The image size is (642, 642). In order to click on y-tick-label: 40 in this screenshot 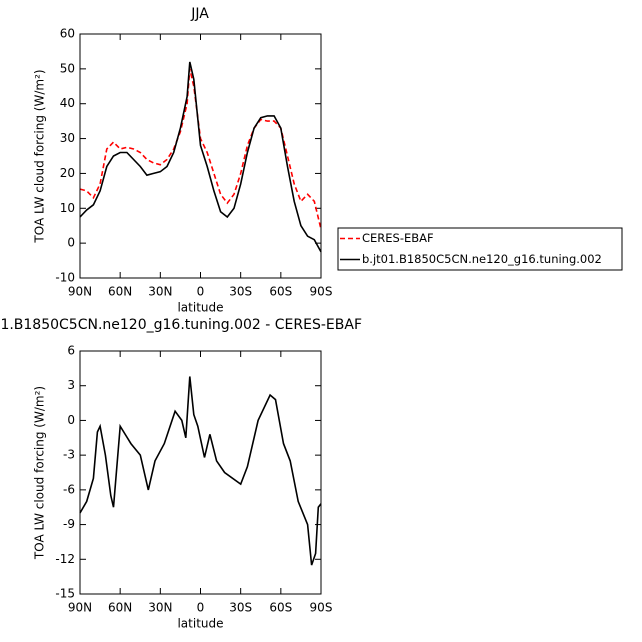, I will do `click(67, 103)`.